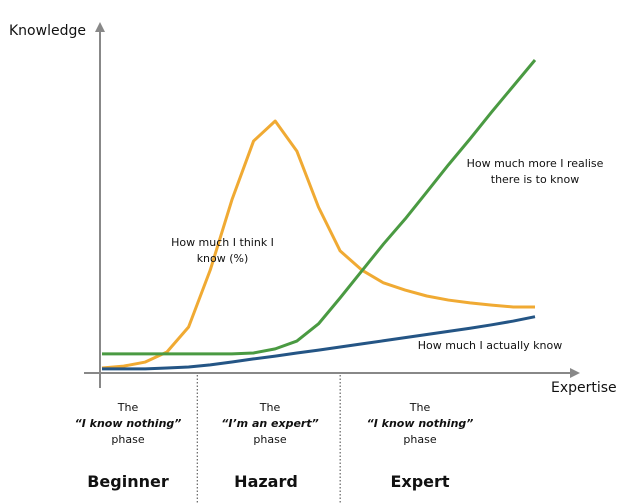 Image resolution: width=631 pixels, height=504 pixels. What do you see at coordinates (47, 31) in the screenshot?
I see `y-axis-label: Knowledge` at bounding box center [47, 31].